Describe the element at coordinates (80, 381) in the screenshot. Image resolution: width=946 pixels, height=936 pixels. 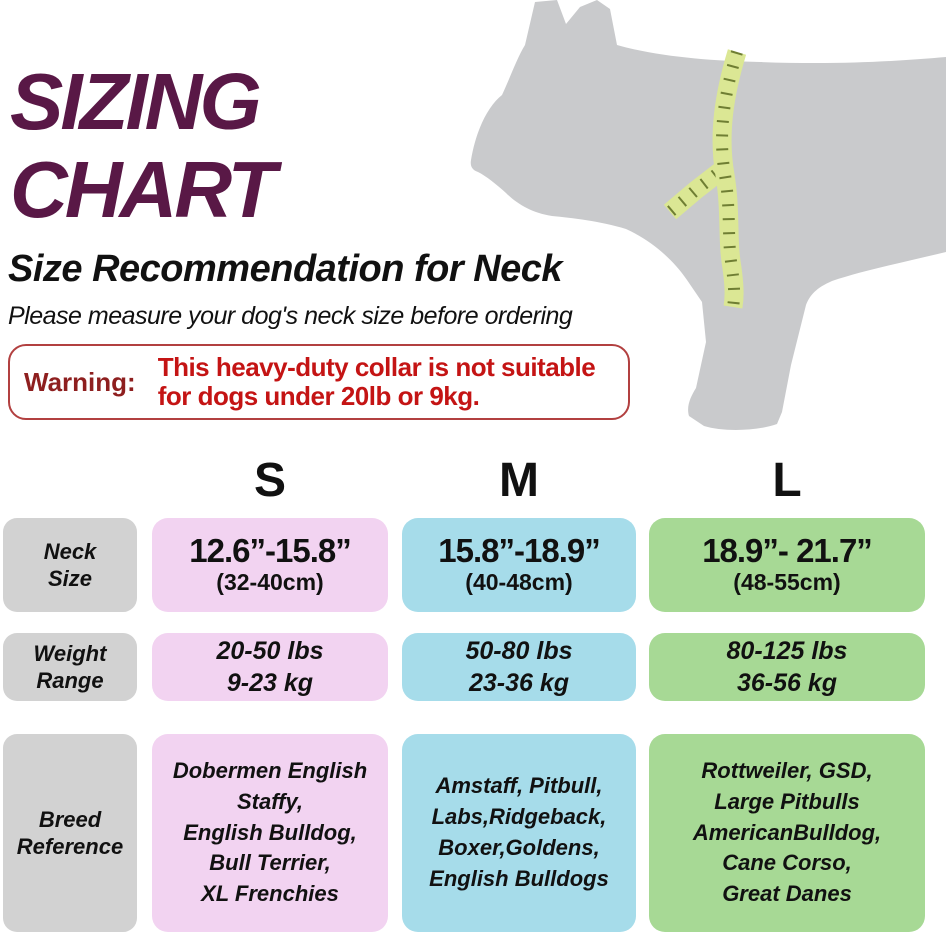
I see `warning-label: Warning:` at that location.